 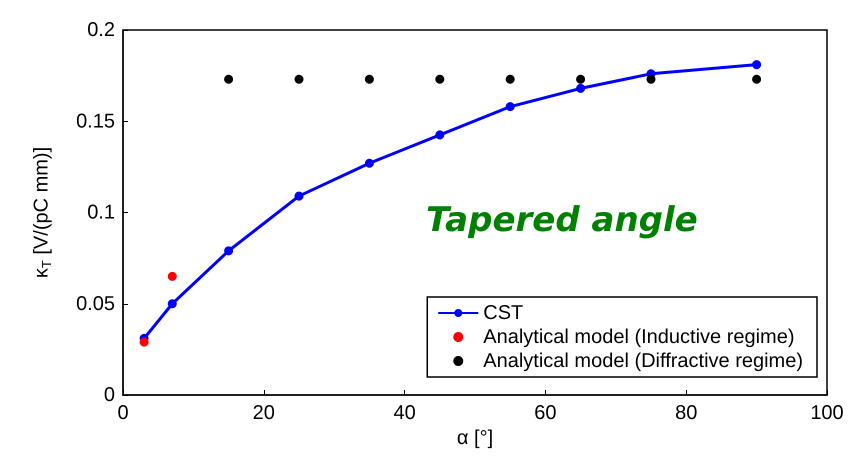 I want to click on y-tick-label: 0.1, so click(x=101, y=213).